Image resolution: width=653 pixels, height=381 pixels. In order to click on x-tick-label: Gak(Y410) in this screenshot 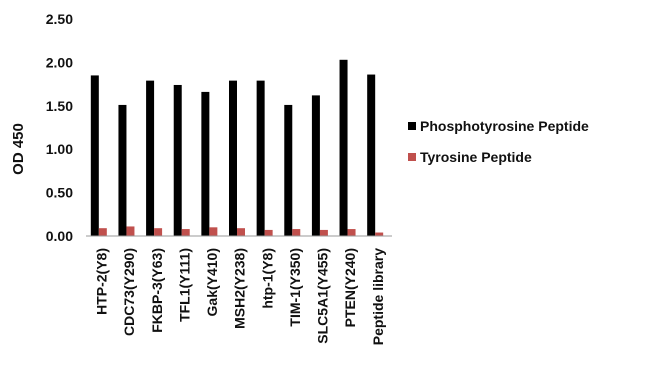, I will do `click(212, 282)`.